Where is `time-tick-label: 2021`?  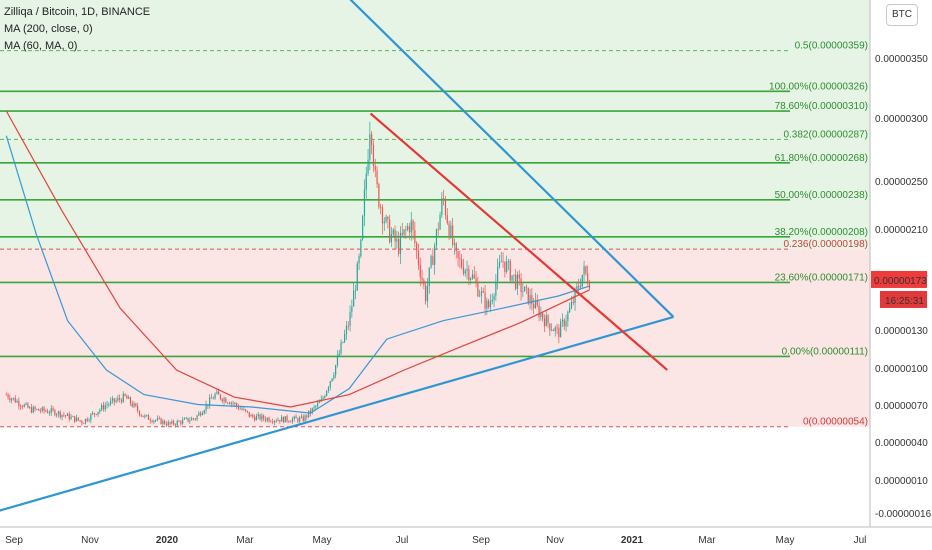 time-tick-label: 2021 is located at coordinates (632, 540).